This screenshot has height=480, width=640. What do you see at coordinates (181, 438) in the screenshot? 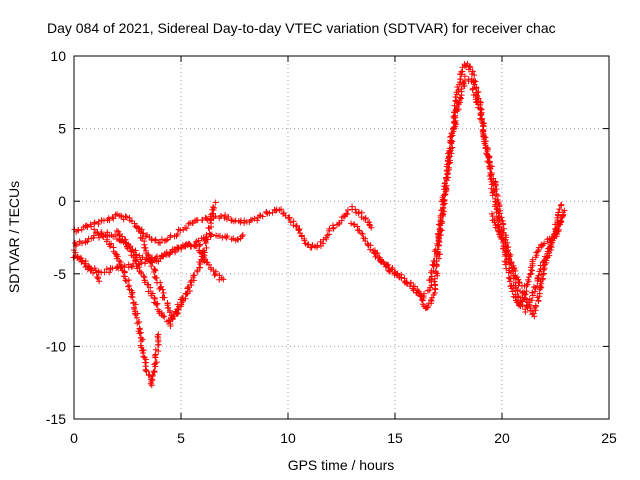
I see `x-tick-label: 5` at bounding box center [181, 438].